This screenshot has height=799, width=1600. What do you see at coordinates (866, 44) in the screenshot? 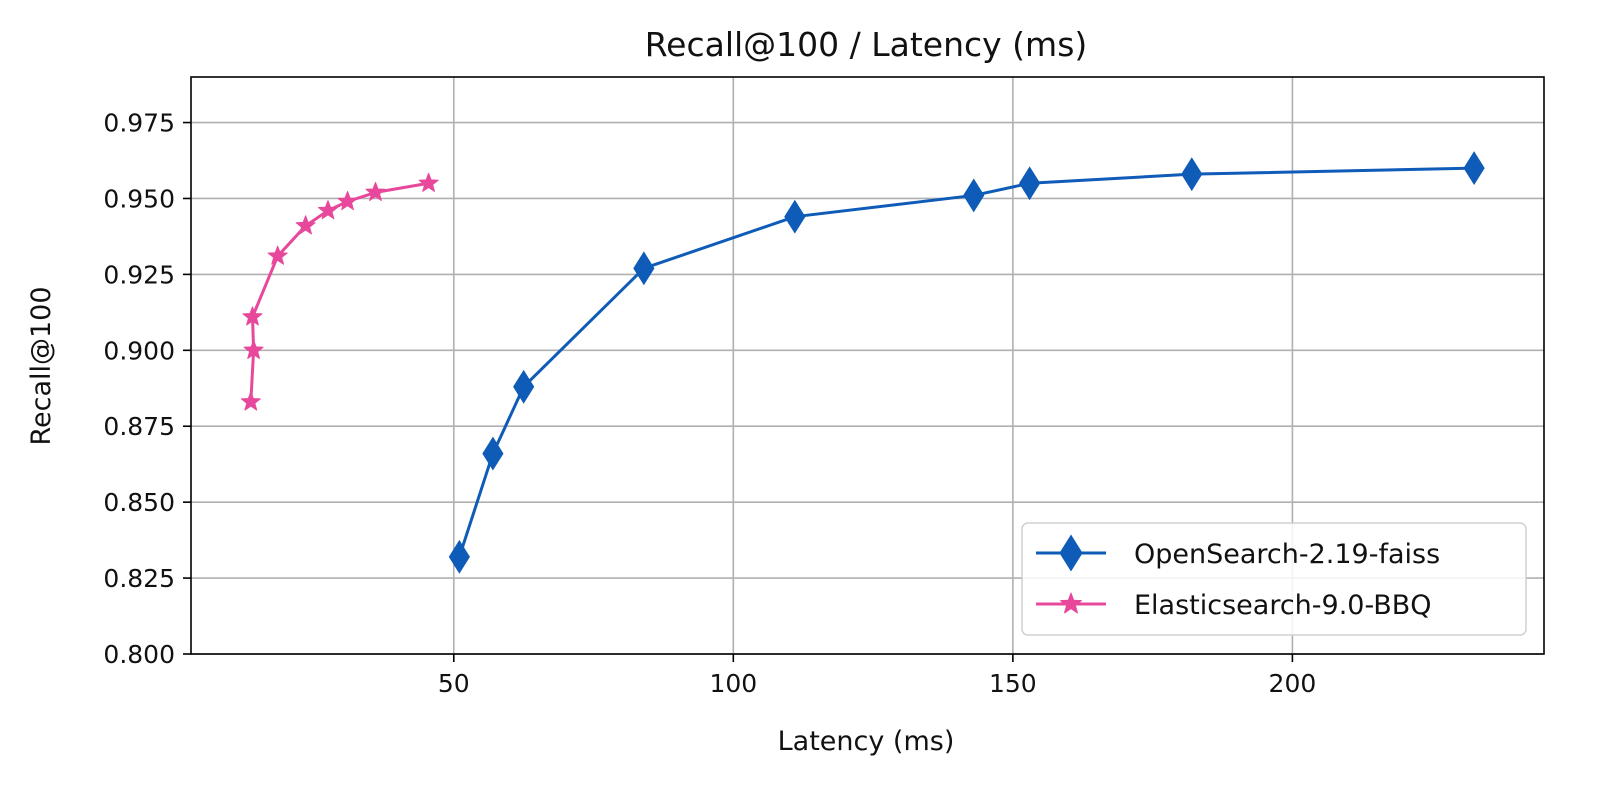
I see `chart-title: Recall@100 / Latency (ms)` at bounding box center [866, 44].